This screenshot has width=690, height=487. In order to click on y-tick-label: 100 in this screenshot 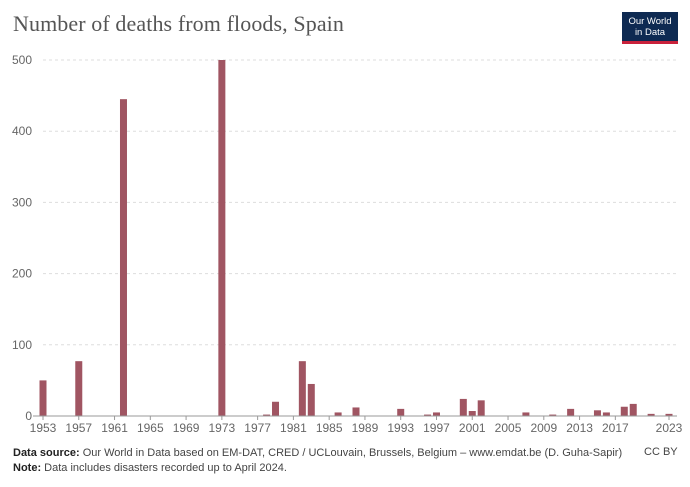, I will do `click(22, 345)`.